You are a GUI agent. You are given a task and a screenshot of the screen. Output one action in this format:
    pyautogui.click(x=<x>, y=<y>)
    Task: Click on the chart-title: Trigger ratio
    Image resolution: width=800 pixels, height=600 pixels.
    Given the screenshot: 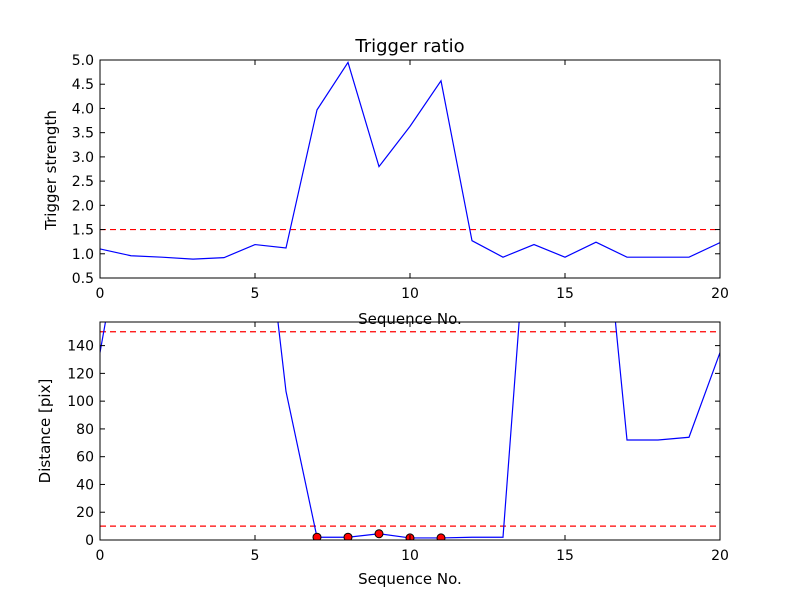 What is the action you would take?
    pyautogui.click(x=409, y=46)
    